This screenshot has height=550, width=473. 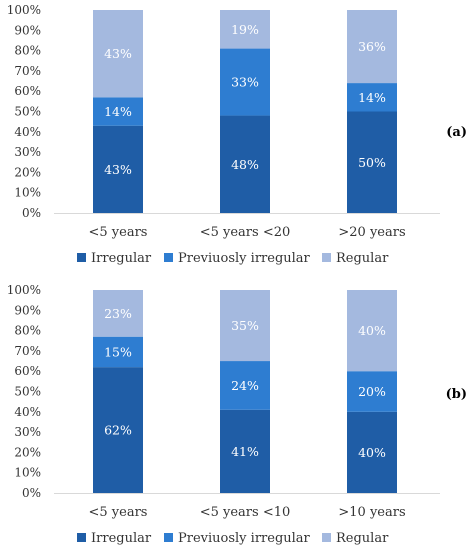 I want to click on data-label: 19%, so click(x=245, y=29).